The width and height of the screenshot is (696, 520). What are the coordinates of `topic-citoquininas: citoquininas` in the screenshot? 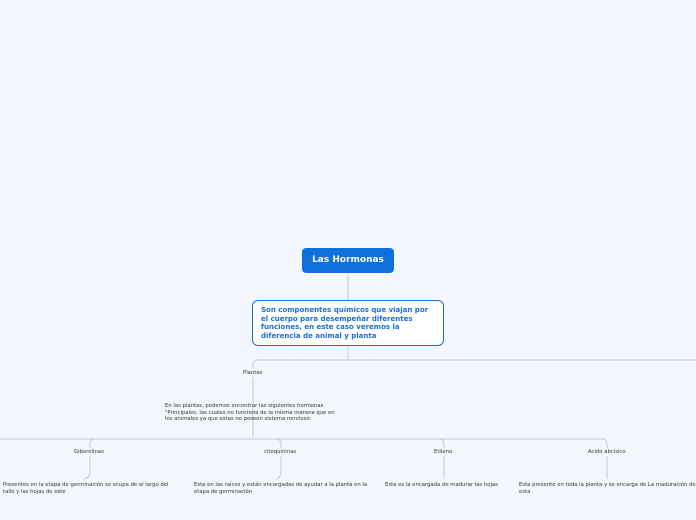 It's located at (280, 452).